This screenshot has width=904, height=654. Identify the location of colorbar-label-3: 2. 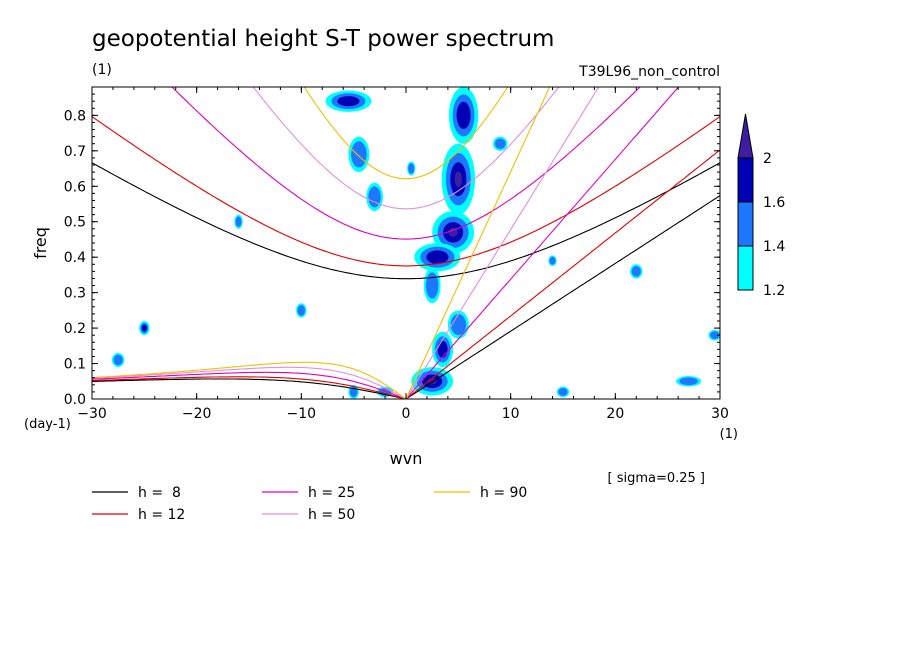
(767, 159).